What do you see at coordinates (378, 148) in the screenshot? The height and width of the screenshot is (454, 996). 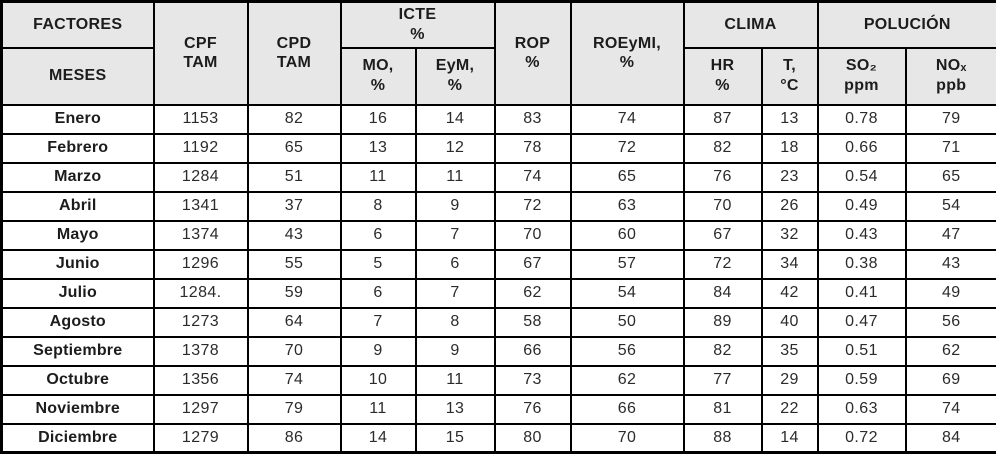 I see `value-cell-icte_mo: 13` at bounding box center [378, 148].